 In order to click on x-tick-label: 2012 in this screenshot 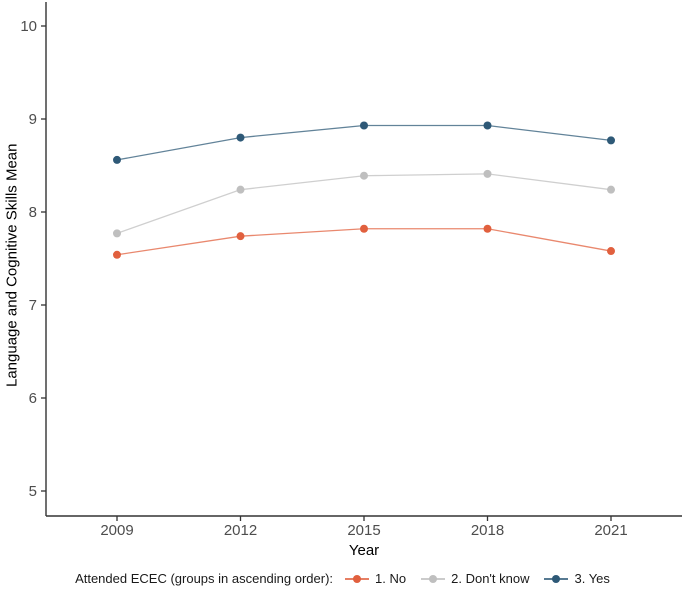, I will do `click(240, 530)`.